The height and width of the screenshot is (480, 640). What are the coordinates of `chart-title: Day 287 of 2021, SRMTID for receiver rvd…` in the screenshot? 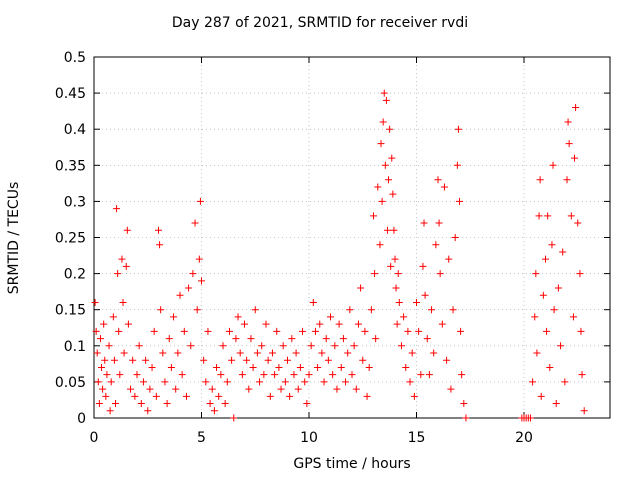 It's located at (320, 23).